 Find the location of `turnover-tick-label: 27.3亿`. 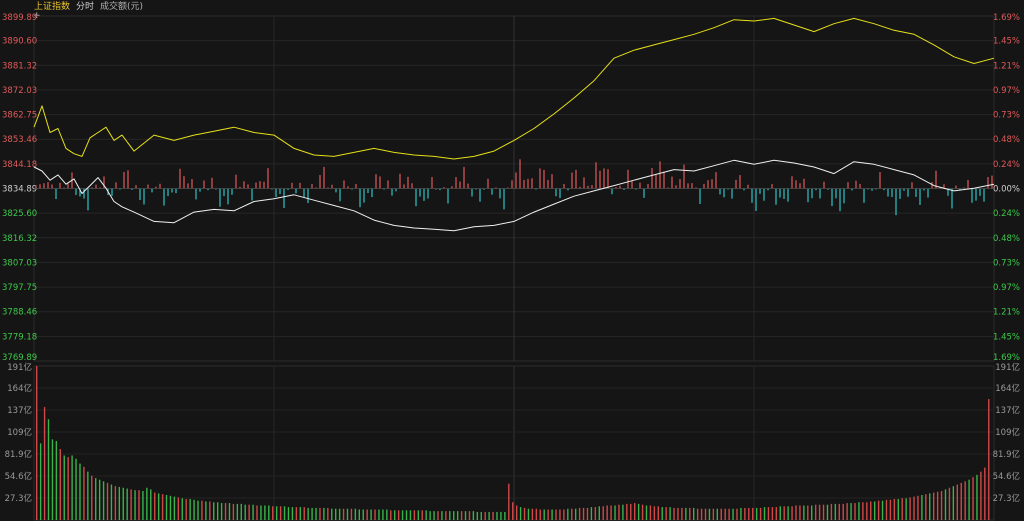

turnover-tick-label: 27.3亿 is located at coordinates (18, 498).